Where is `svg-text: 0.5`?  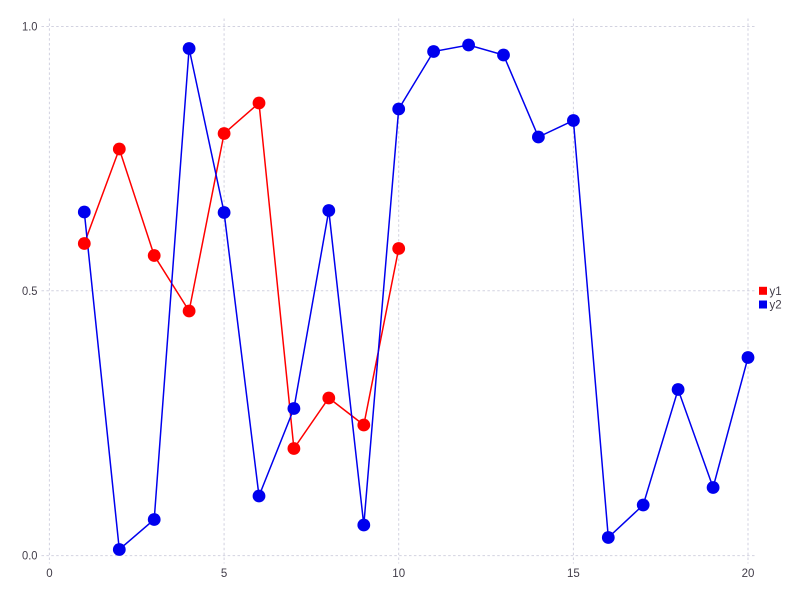
svg-text: 0.5 is located at coordinates (30, 292).